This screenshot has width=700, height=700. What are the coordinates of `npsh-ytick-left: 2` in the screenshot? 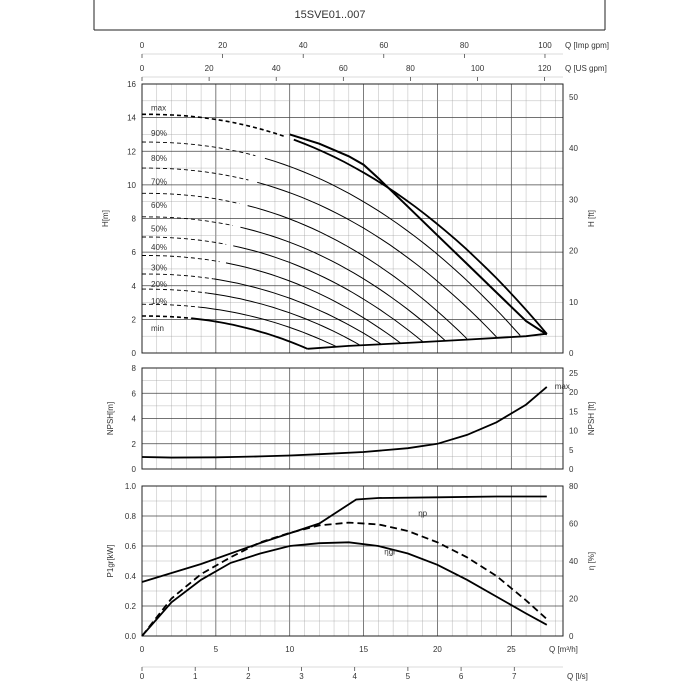 It's located at (134, 444).